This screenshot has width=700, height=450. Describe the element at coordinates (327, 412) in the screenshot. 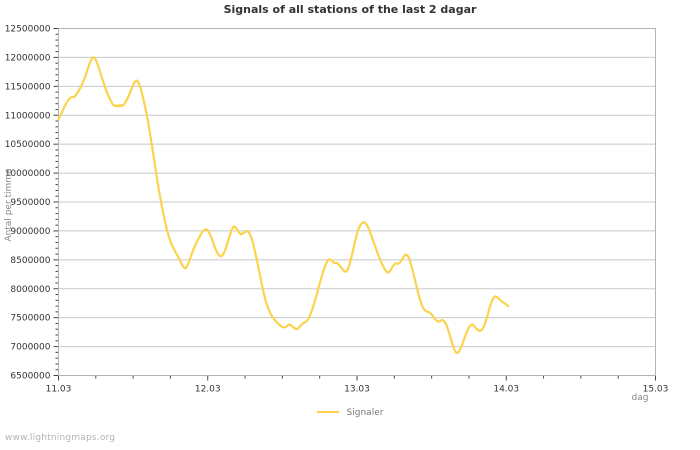

I see `legend-line-swatch` at that location.